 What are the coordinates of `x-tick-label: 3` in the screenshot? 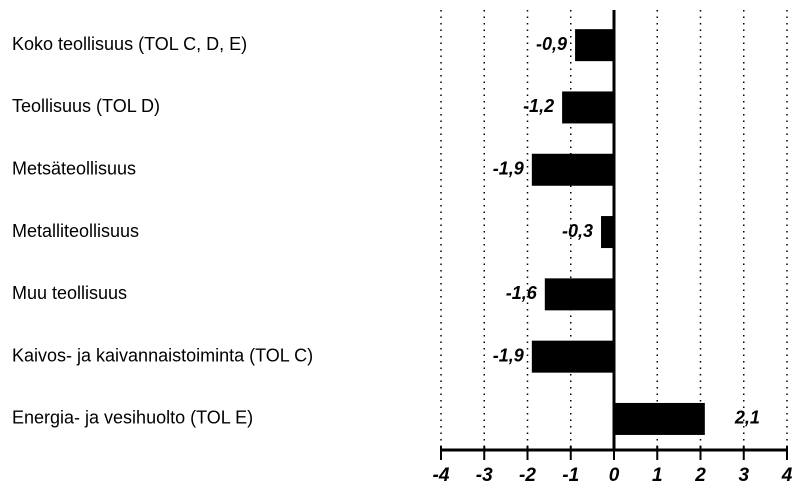 It's located at (743, 475).